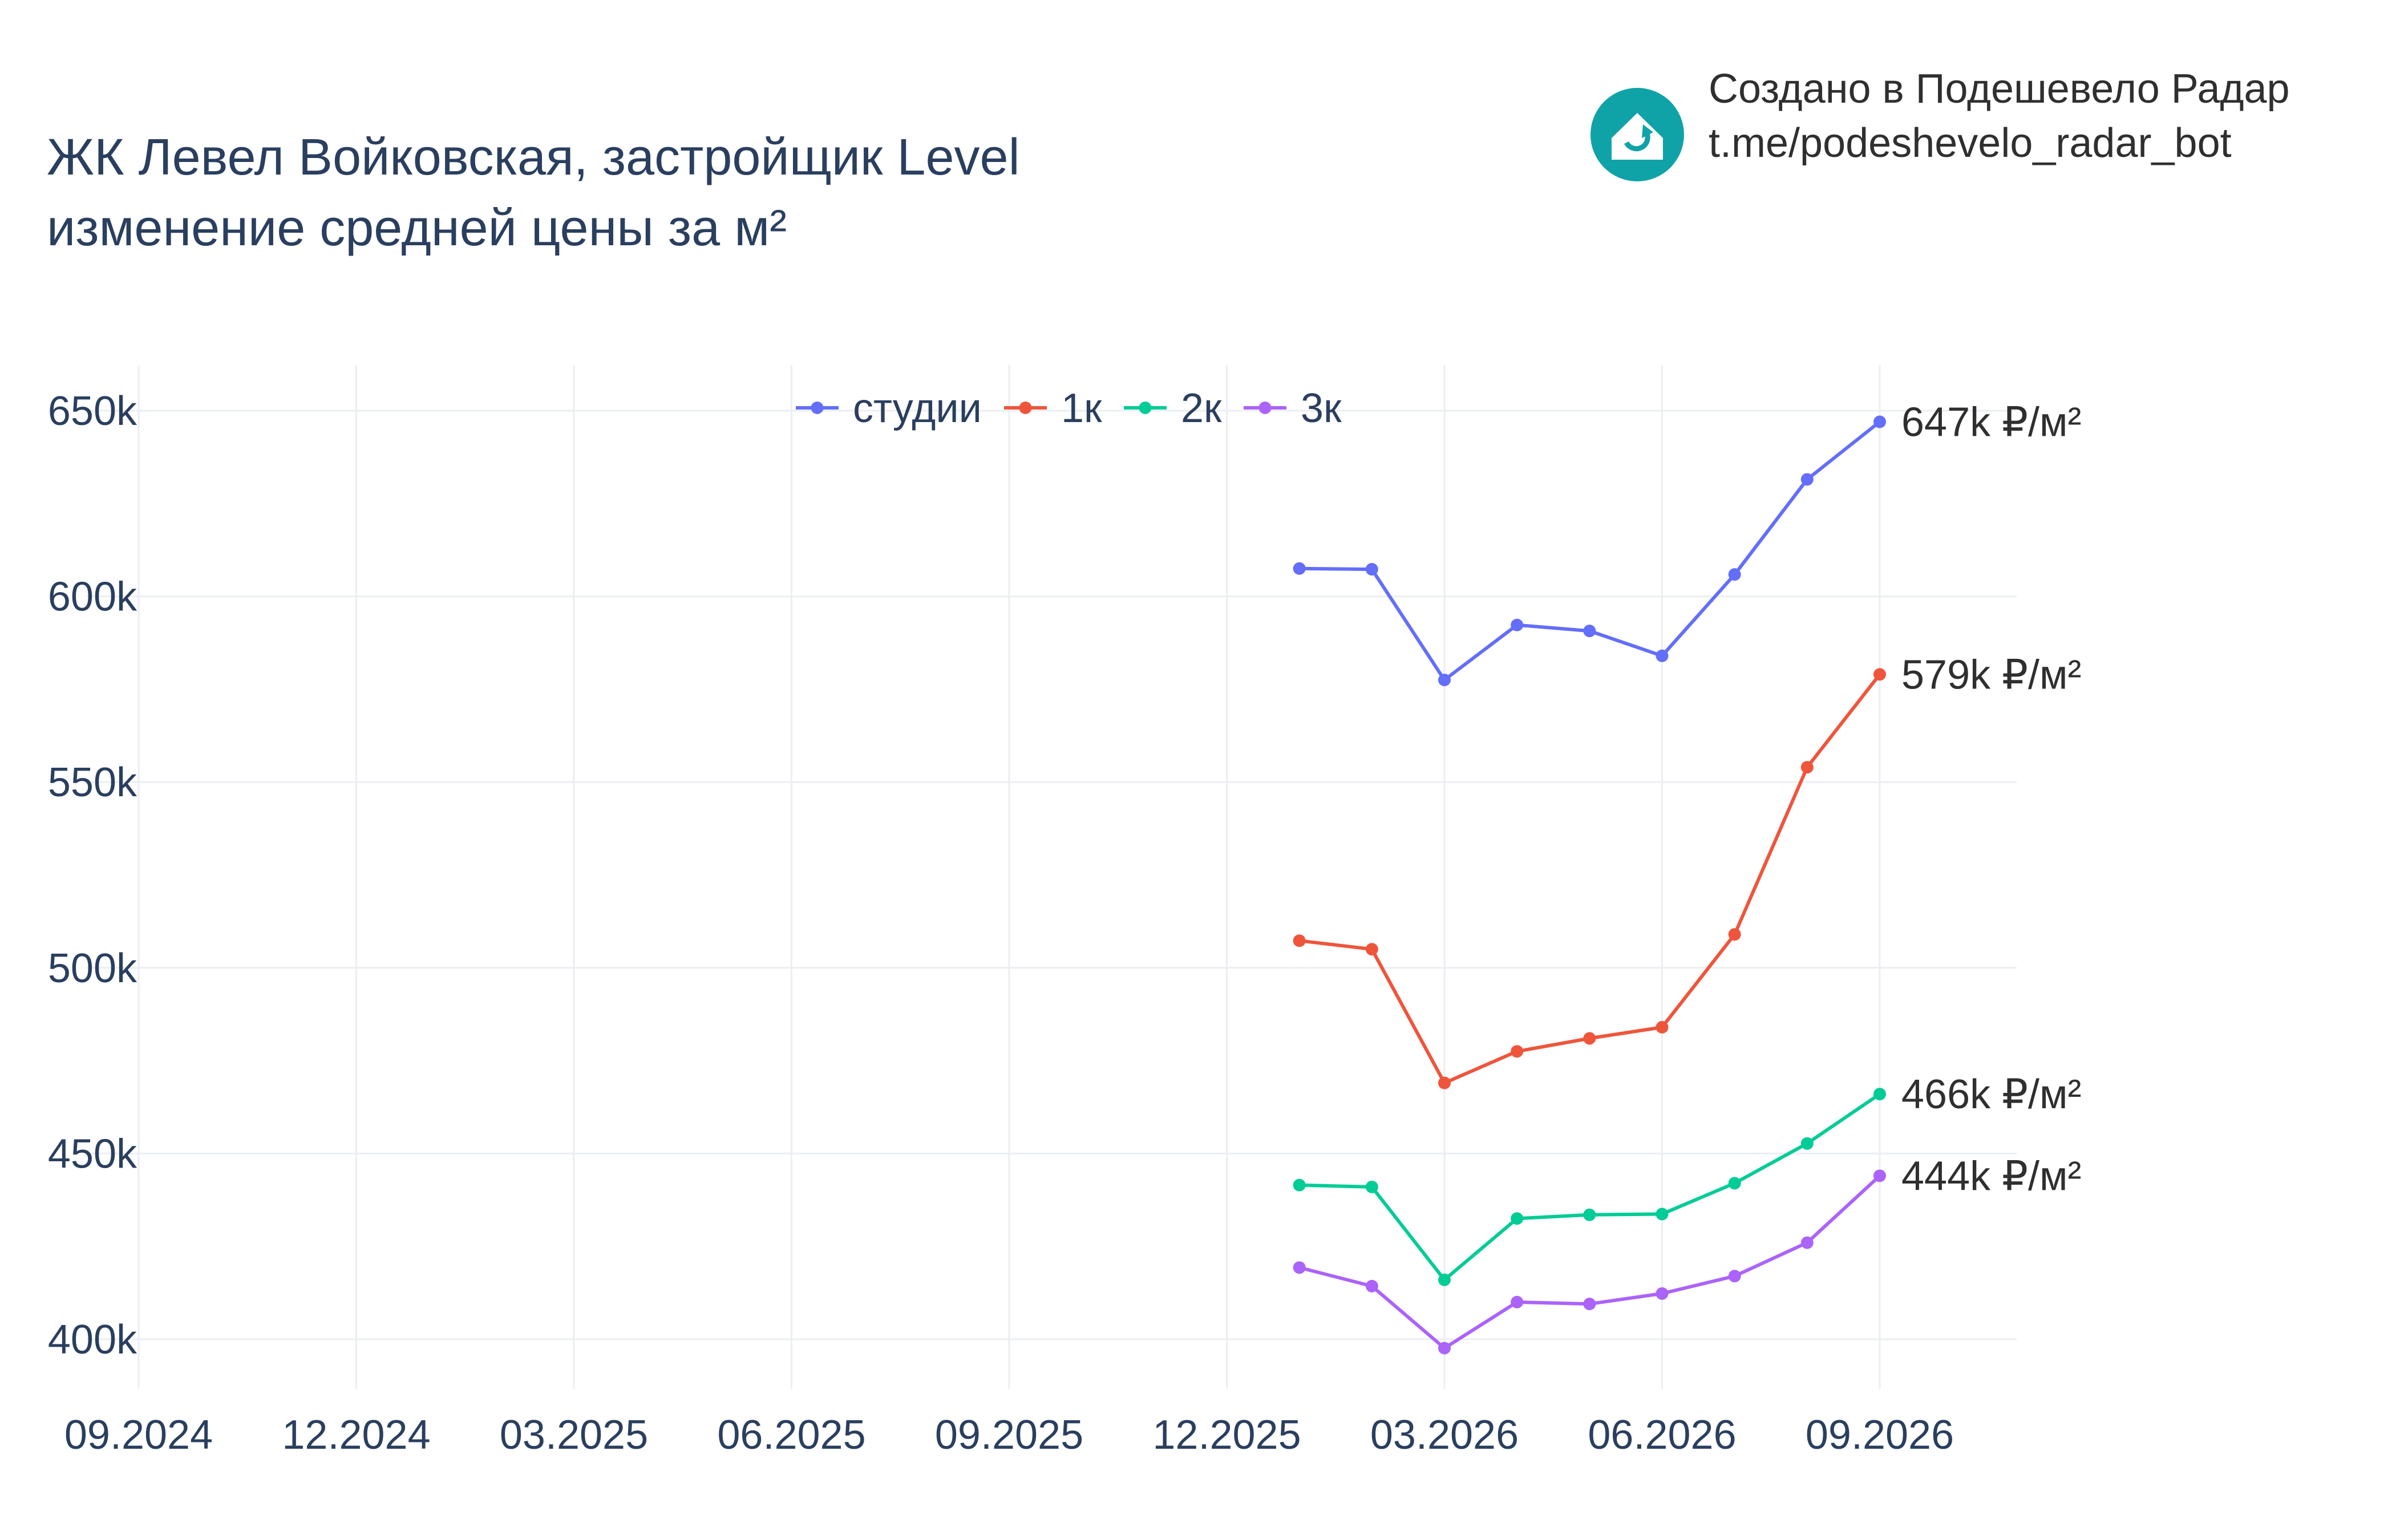  What do you see at coordinates (2000, 89) in the screenshot?
I see `branding-line1: Создано в Подешевело Радар` at bounding box center [2000, 89].